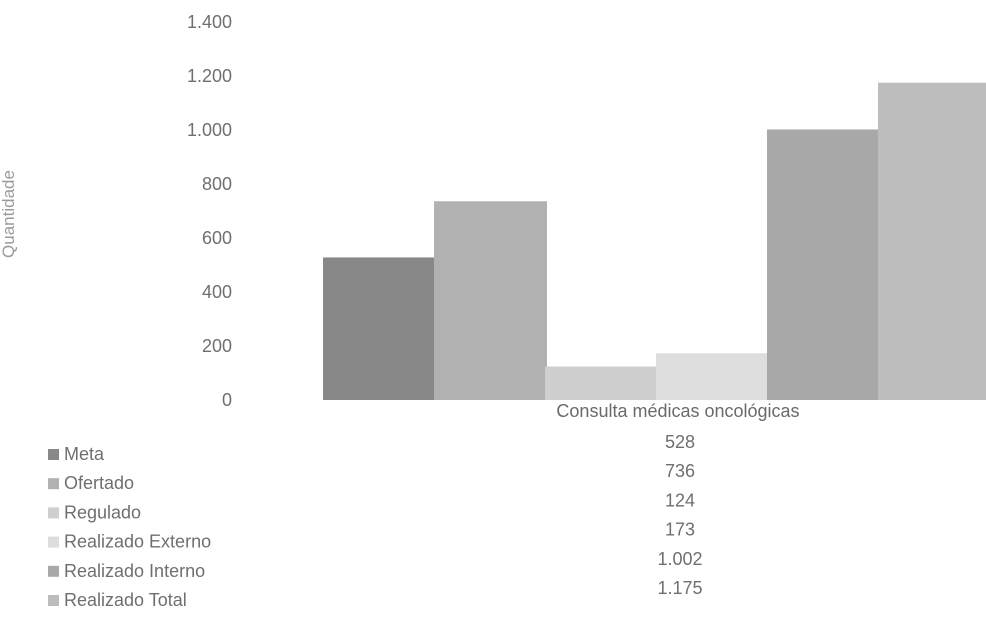 The width and height of the screenshot is (986, 644). What do you see at coordinates (680, 500) in the screenshot?
I see `data-value-label: 124` at bounding box center [680, 500].